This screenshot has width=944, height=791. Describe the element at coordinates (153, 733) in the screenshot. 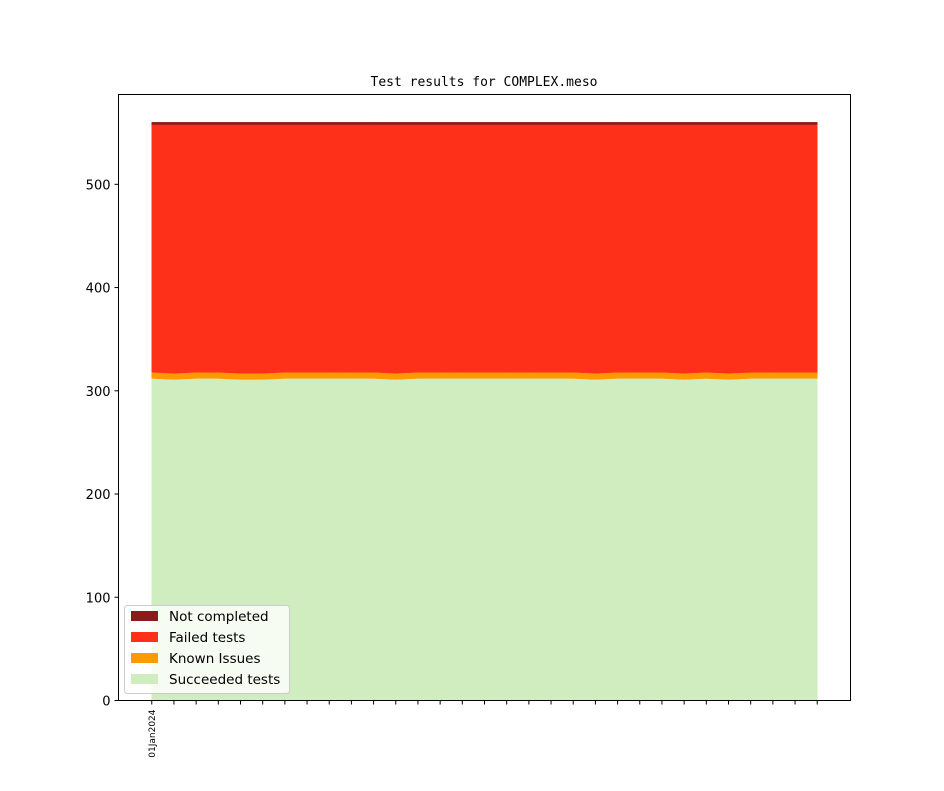

I see `x-tick-label: 01Jan2024` at that location.